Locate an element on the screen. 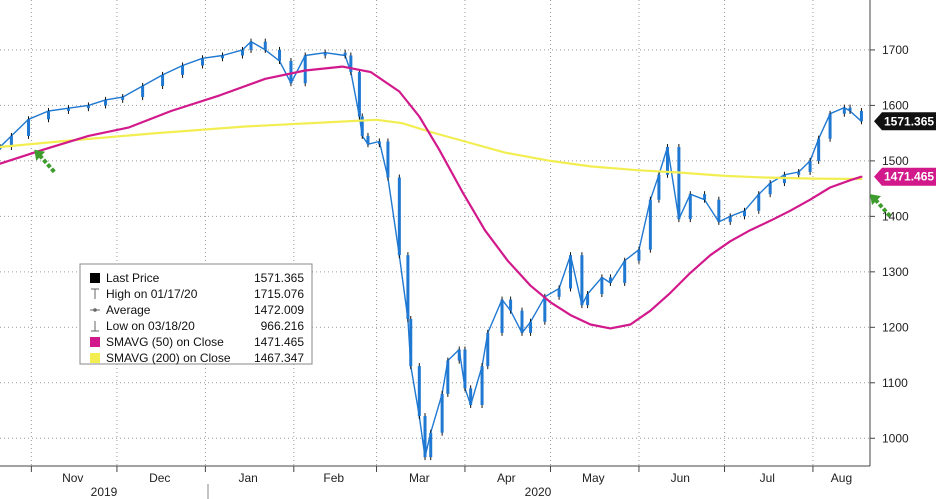 The height and width of the screenshot is (499, 936). legend-marker-average-dot is located at coordinates (95, 310).